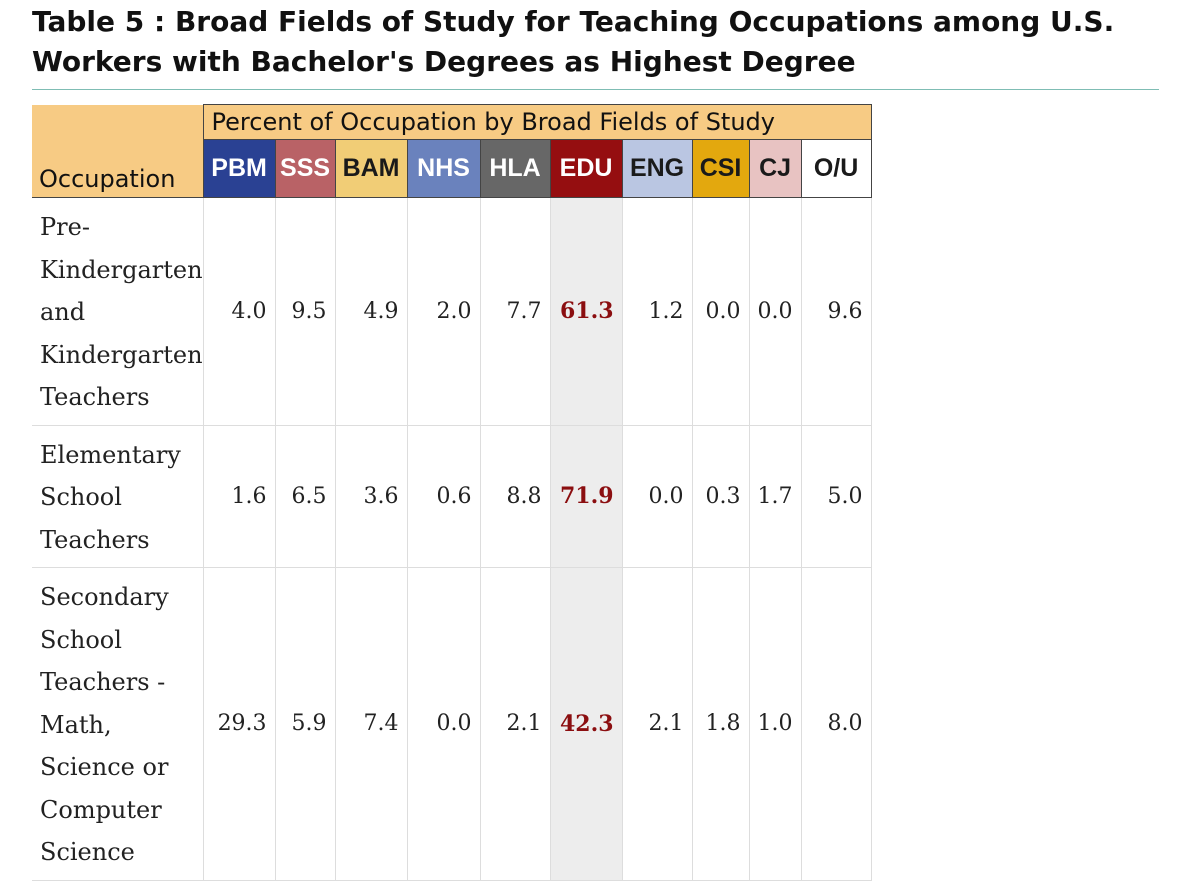  Describe the element at coordinates (586, 168) in the screenshot. I see `field-code-edu: EDU` at that location.